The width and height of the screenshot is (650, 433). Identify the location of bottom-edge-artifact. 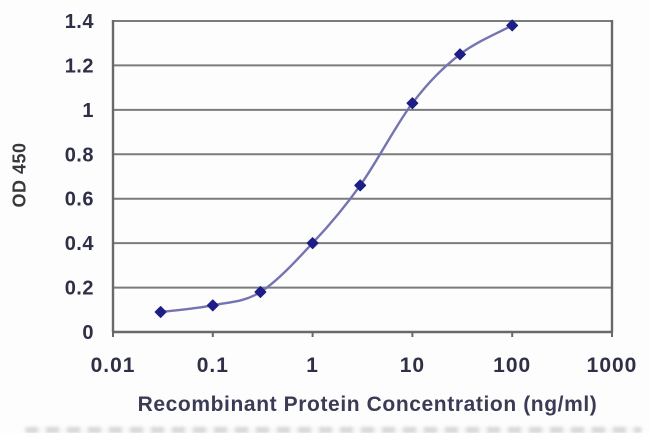
(333, 430).